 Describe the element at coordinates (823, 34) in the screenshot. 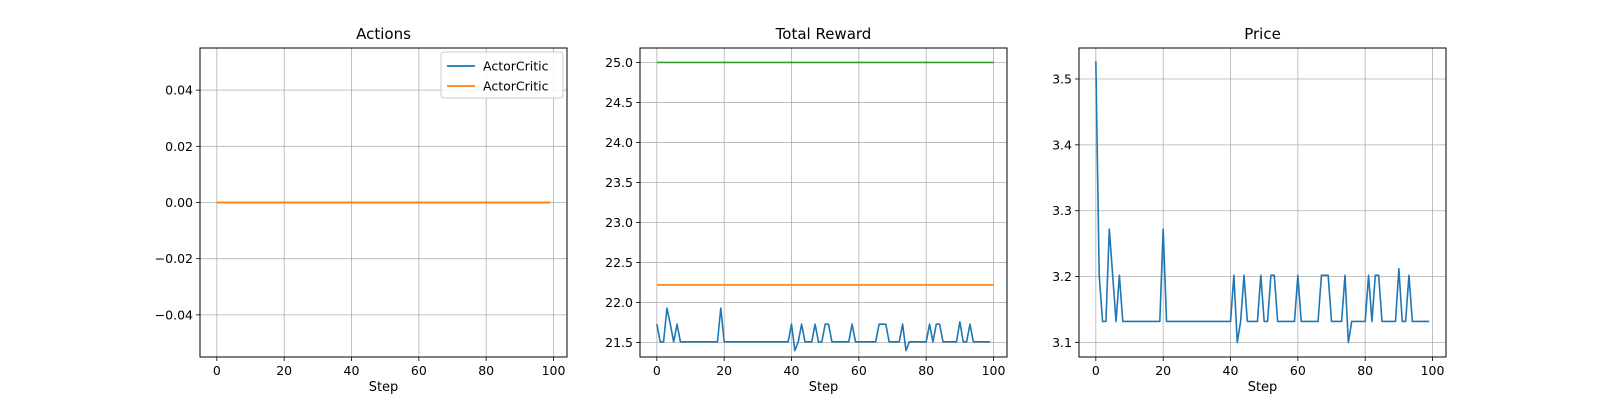

I see `chart-title: Total Reward` at that location.